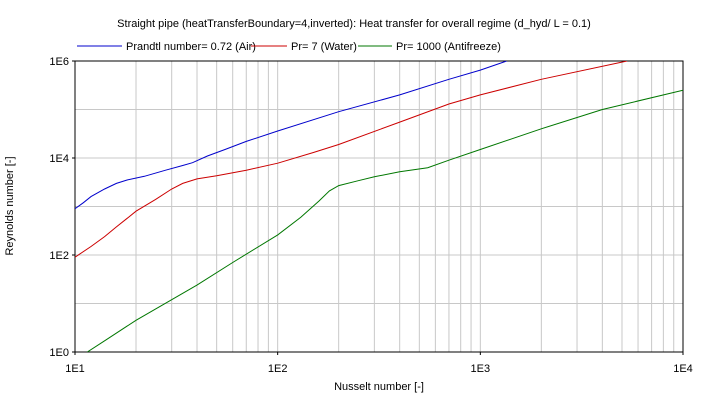  Describe the element at coordinates (59, 256) in the screenshot. I see `y-tick-label: 1E2` at that location.